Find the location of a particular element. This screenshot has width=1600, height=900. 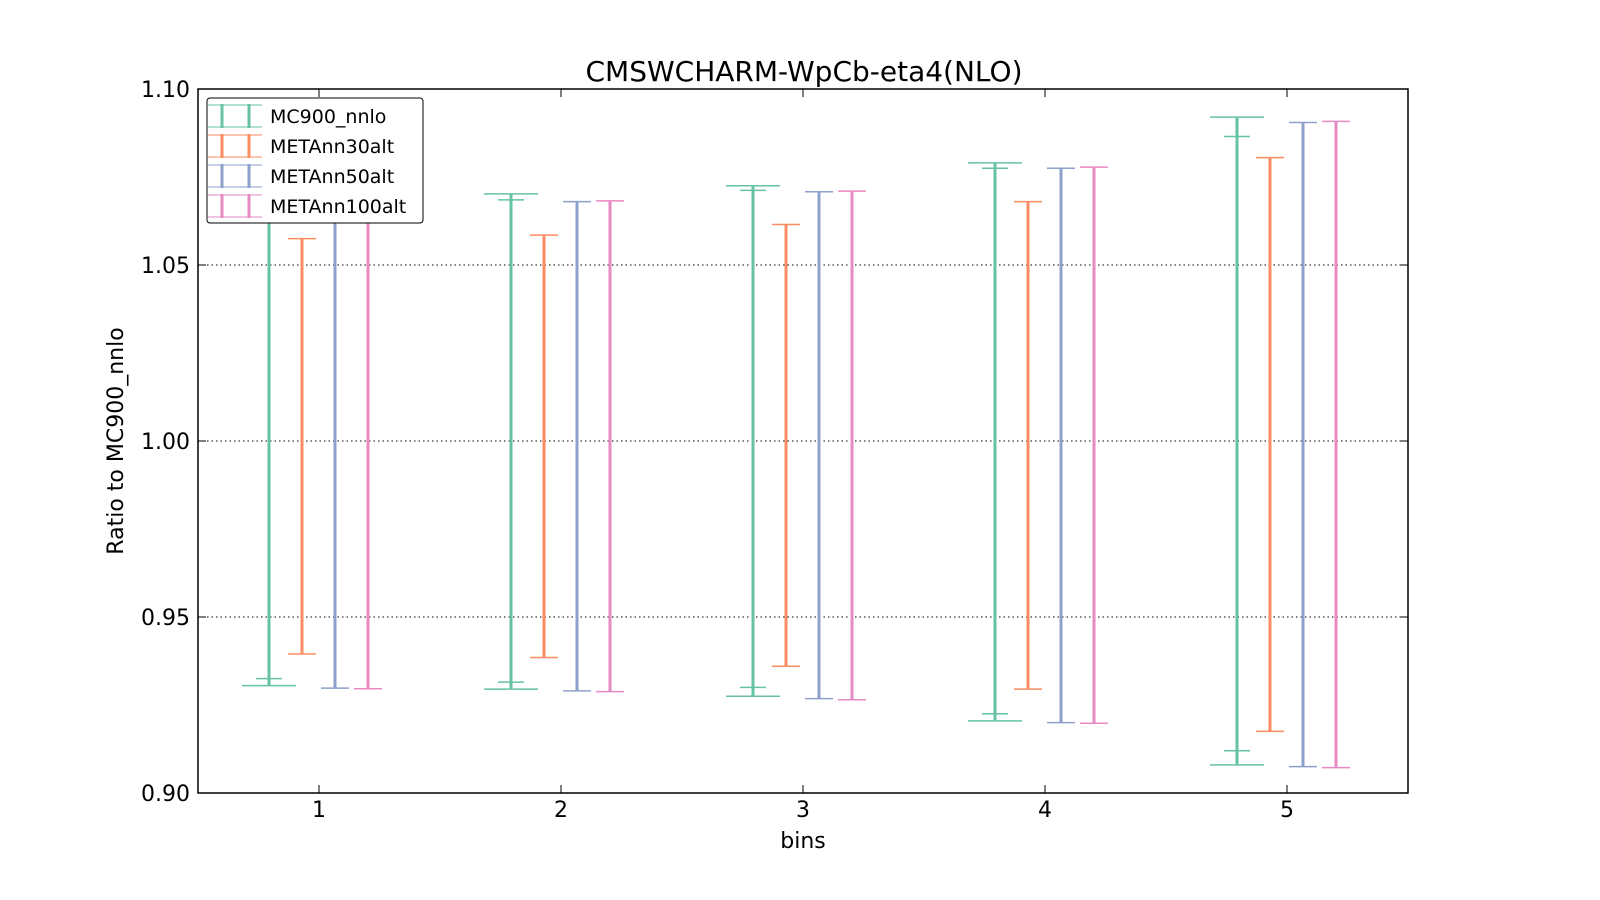

y-tick-label: 0.95 is located at coordinates (165, 618).